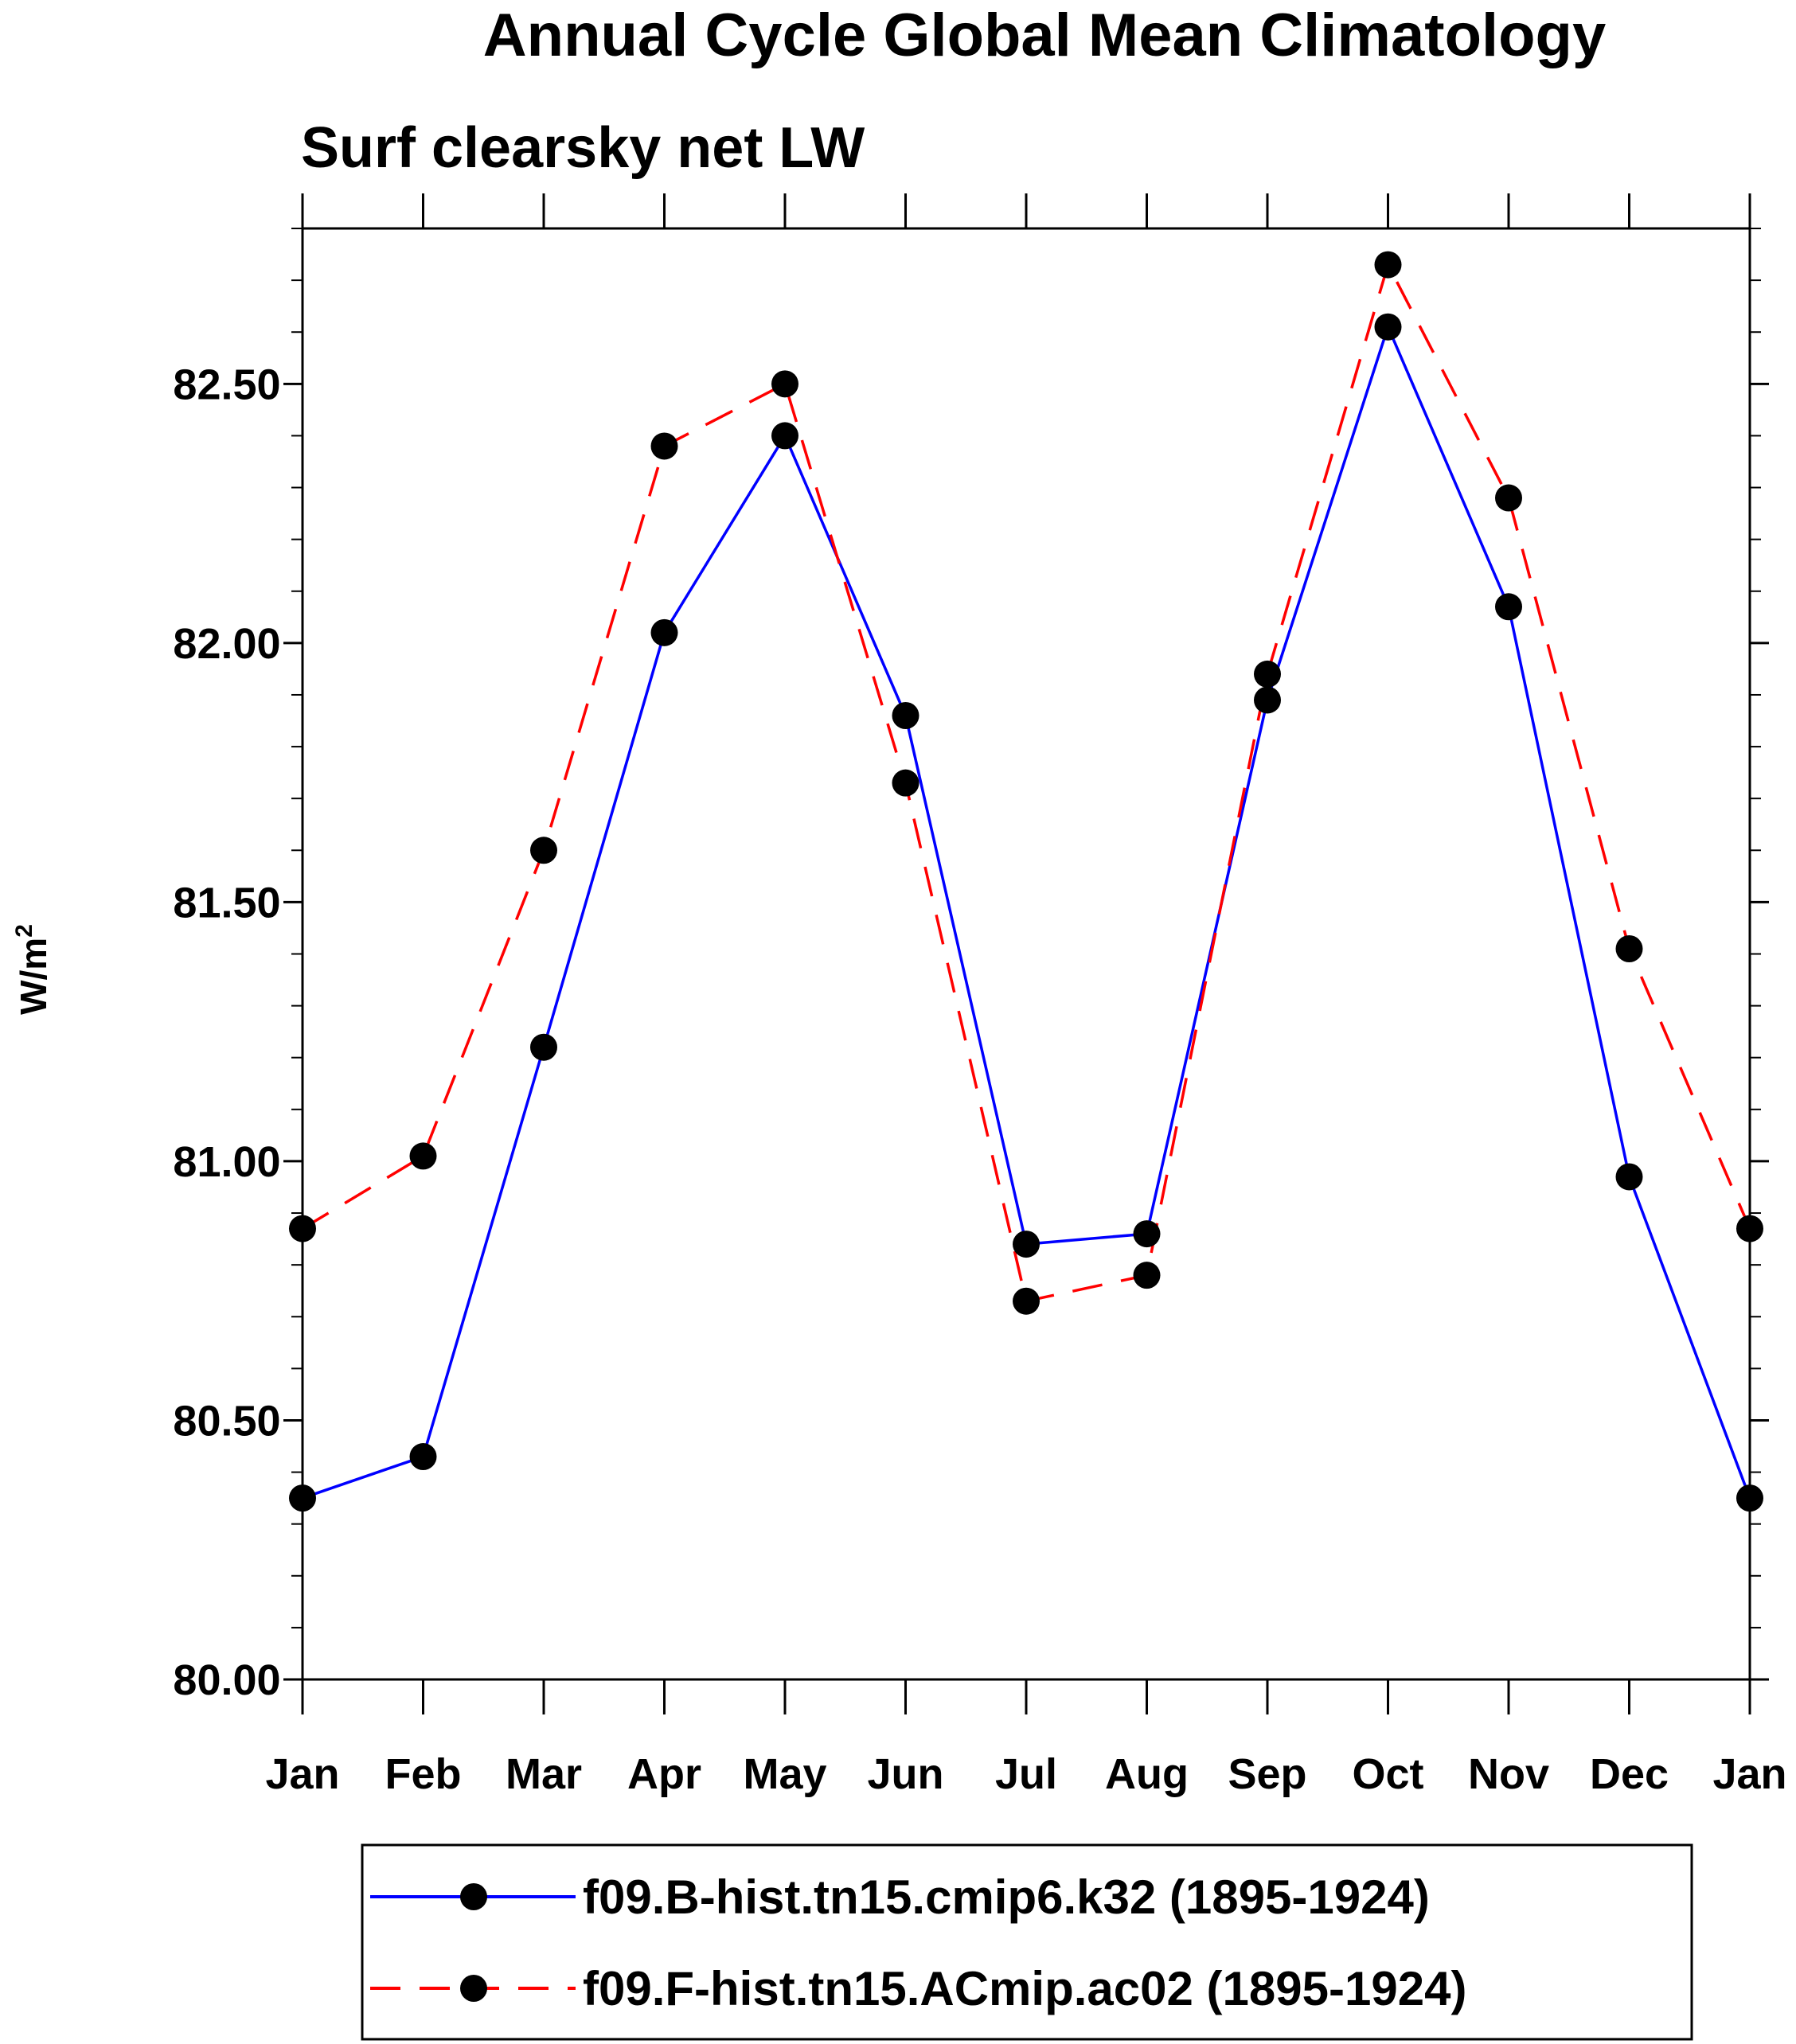 The image size is (1796, 2044). What do you see at coordinates (226, 1680) in the screenshot?
I see `y-tick-label: 80.00` at bounding box center [226, 1680].